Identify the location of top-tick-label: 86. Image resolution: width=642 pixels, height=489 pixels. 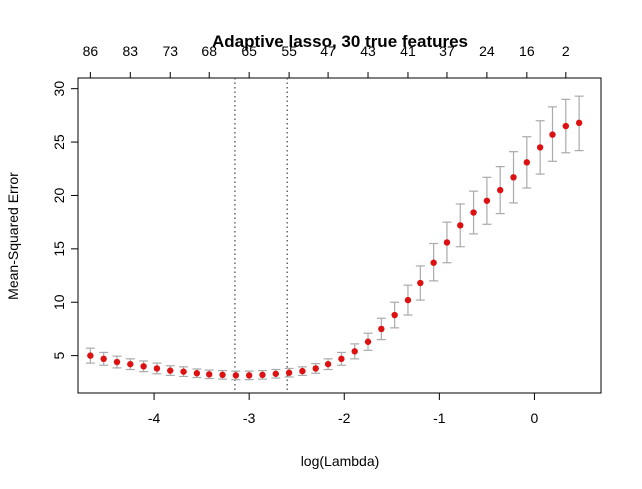
(91, 51).